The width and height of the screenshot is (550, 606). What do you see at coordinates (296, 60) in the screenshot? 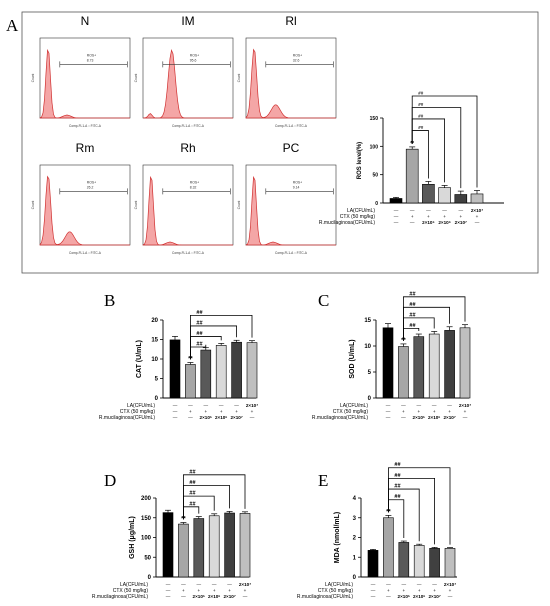
I see `flow-gate-value: 32.6` at bounding box center [296, 60].